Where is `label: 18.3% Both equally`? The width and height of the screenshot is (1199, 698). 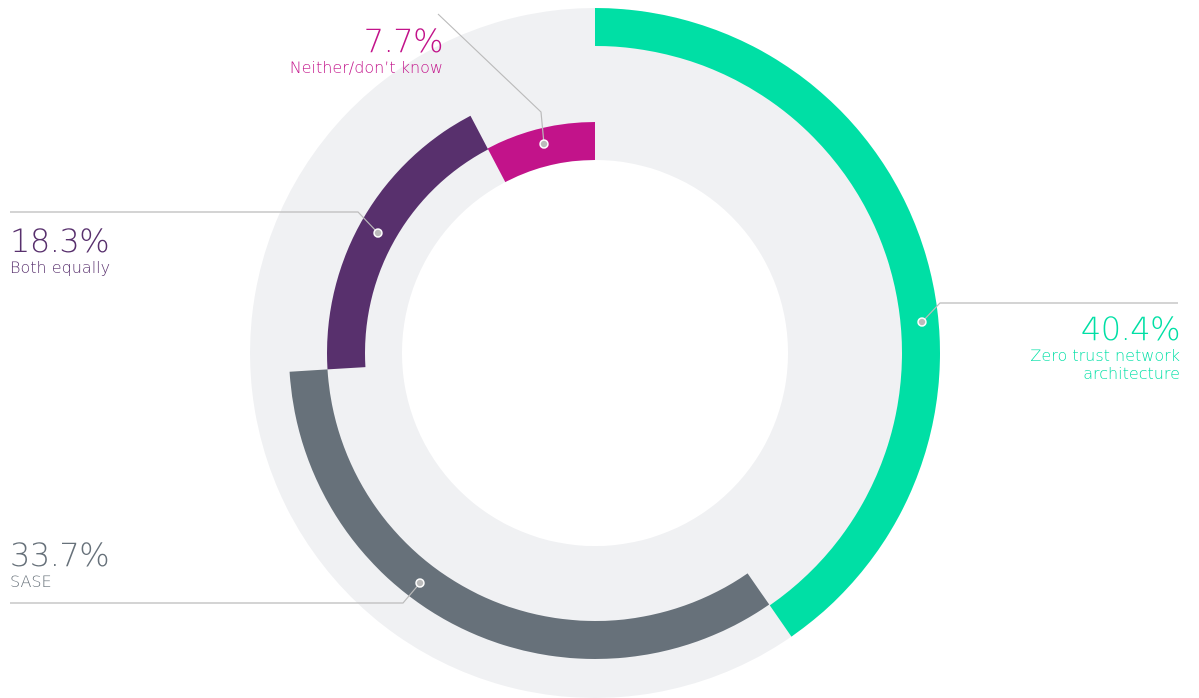 label: 18.3% Both equally is located at coordinates (60, 250).